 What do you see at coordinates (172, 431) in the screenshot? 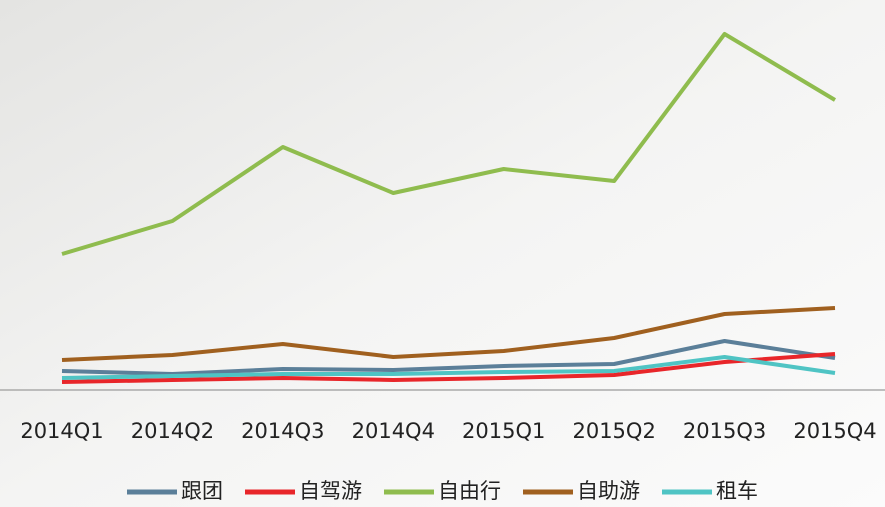
I see `x-tick-label: 2014Q2` at bounding box center [172, 431].